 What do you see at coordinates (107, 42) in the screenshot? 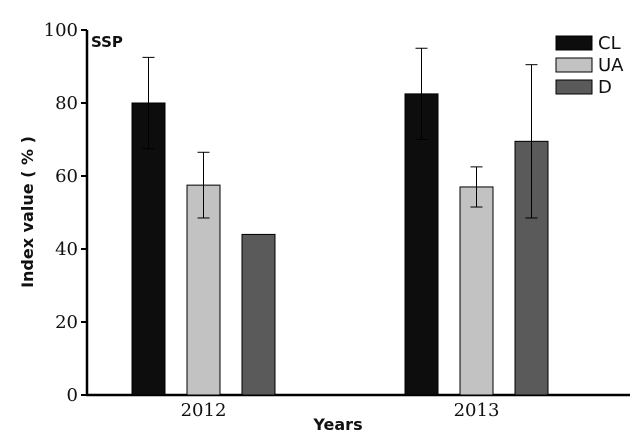
I see `panel-label: SSP` at bounding box center [107, 42].